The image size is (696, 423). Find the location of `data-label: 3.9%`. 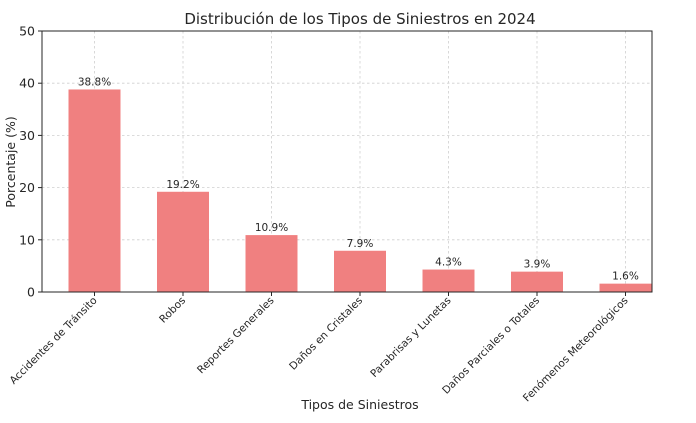

data-label: 3.9% is located at coordinates (537, 265).